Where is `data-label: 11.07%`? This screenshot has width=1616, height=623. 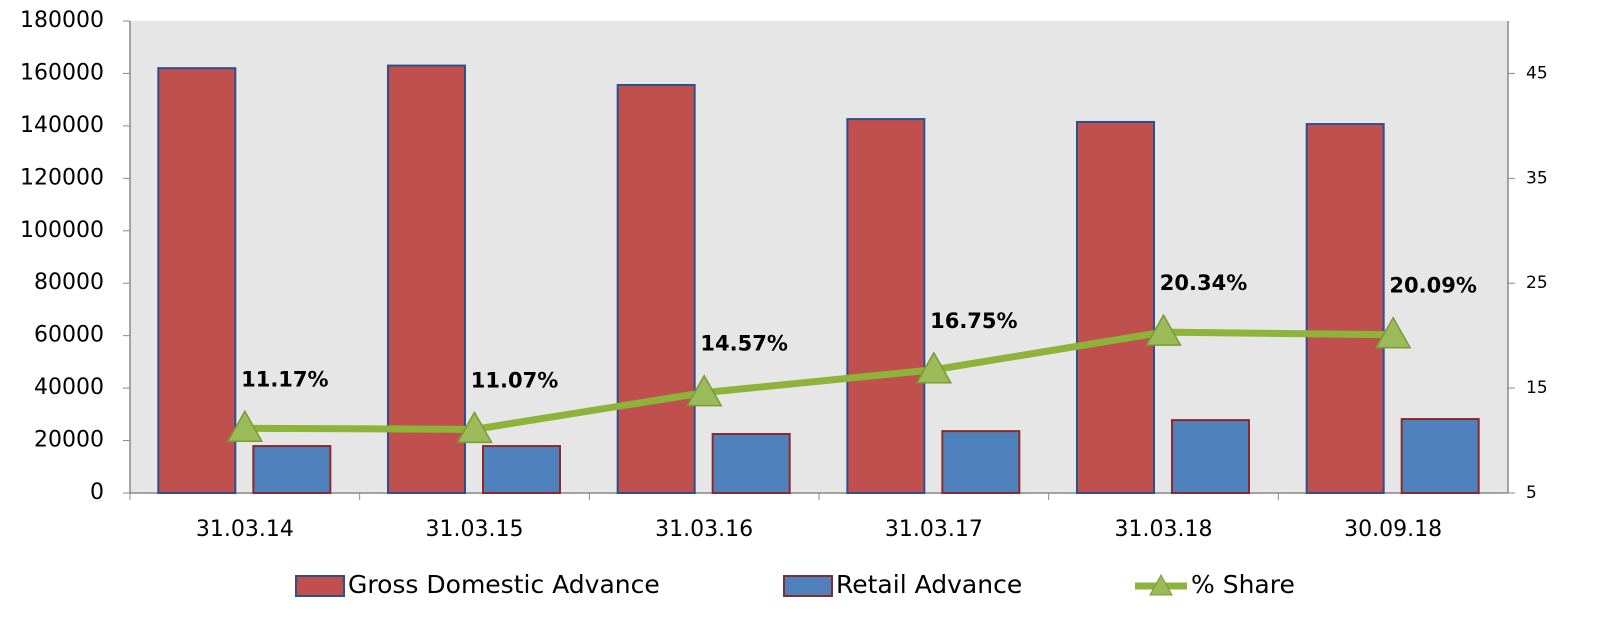 data-label: 11.07% is located at coordinates (514, 380).